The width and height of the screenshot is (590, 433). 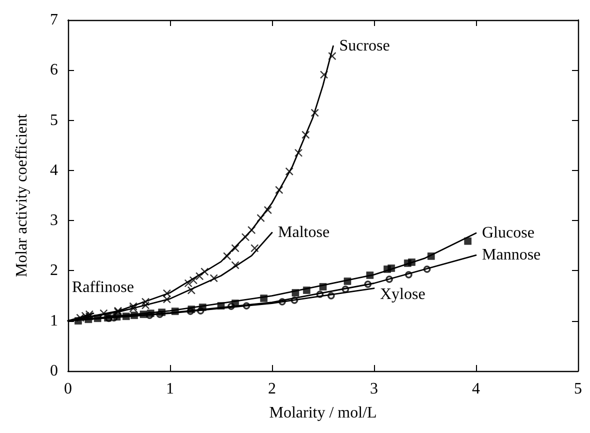 I want to click on y-tick-label: 6, so click(x=54, y=70).